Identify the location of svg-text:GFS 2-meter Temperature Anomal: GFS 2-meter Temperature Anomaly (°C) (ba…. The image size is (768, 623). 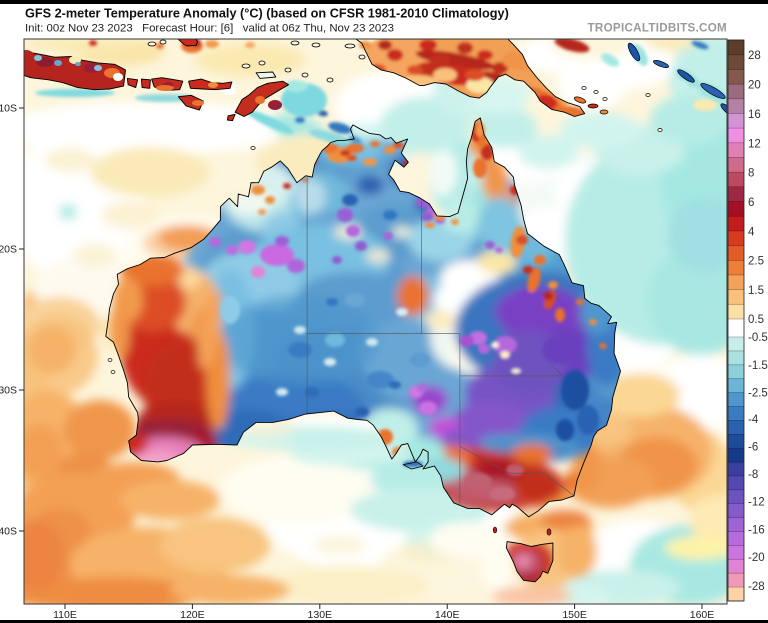
(267, 14).